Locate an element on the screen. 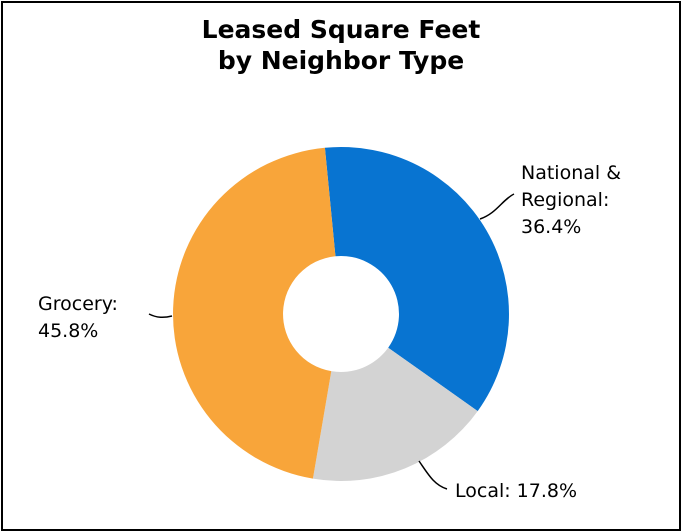  label-grocery-line-1: Grocery: is located at coordinates (78, 304).